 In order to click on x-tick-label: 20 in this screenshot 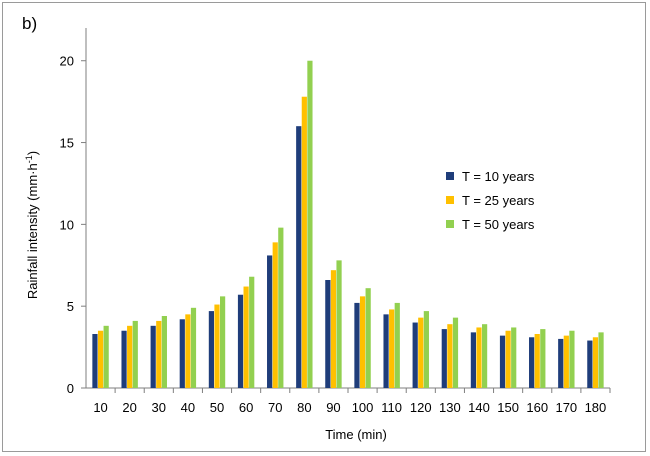, I will do `click(129, 407)`.